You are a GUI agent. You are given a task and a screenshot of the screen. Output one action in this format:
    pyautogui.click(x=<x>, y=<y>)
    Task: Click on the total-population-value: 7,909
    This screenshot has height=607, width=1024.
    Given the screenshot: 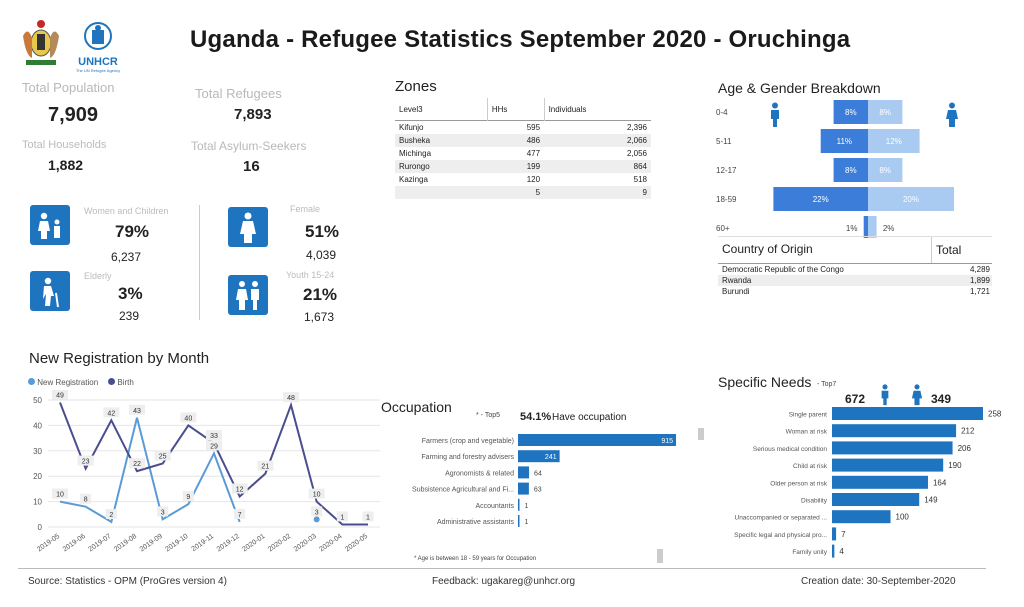 What is the action you would take?
    pyautogui.click(x=73, y=115)
    